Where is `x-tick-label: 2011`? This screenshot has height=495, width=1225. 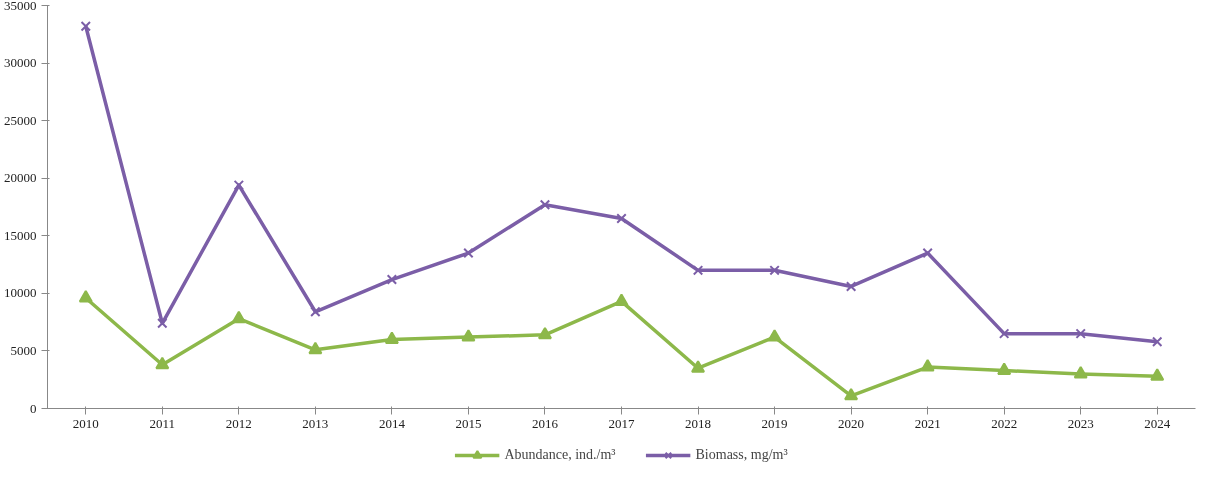
x-tick-label: 2011 is located at coordinates (162, 423).